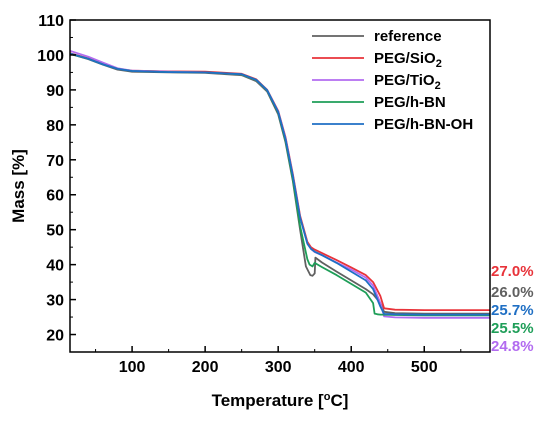 The image size is (550, 434). I want to click on y-tick-label: 30, so click(55, 301).